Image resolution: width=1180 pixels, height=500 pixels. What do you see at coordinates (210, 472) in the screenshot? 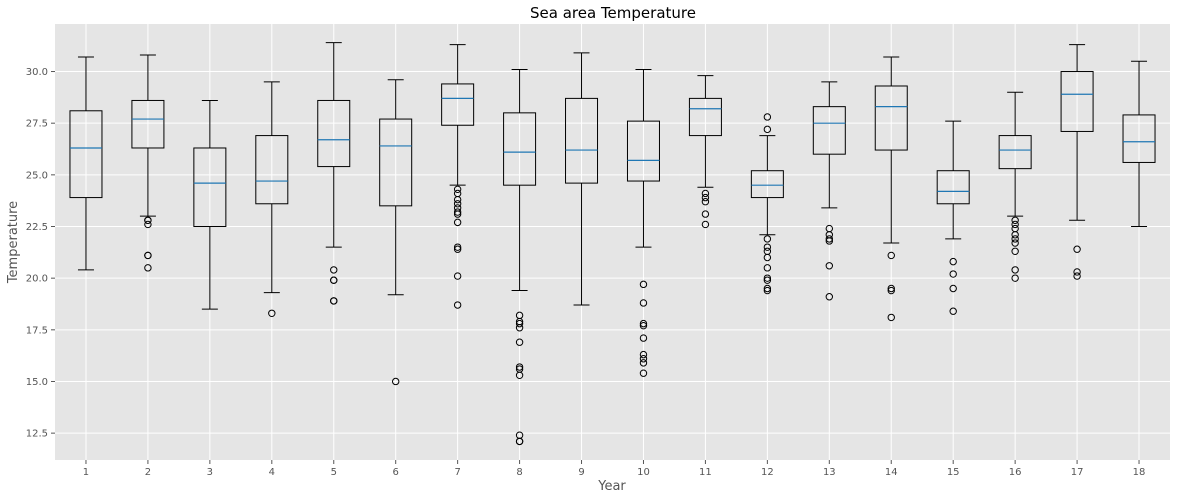
I see `x-tick-label: 3` at bounding box center [210, 472].